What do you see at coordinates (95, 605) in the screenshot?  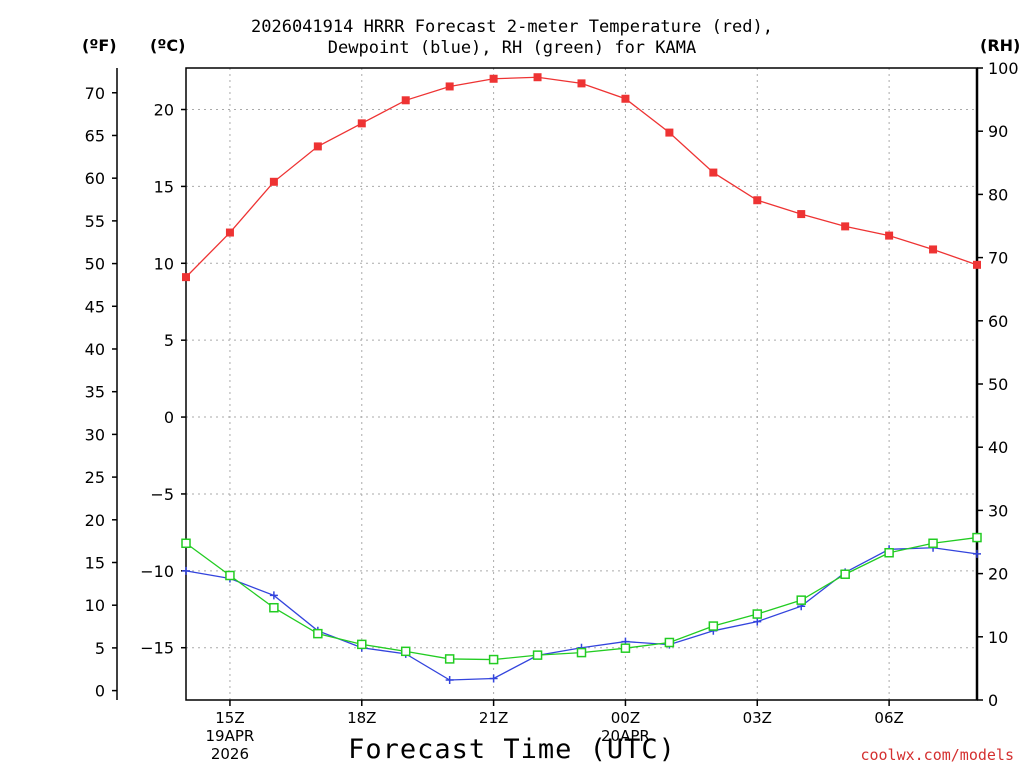 I see `fahrenheit-tick-label: 10` at bounding box center [95, 605].